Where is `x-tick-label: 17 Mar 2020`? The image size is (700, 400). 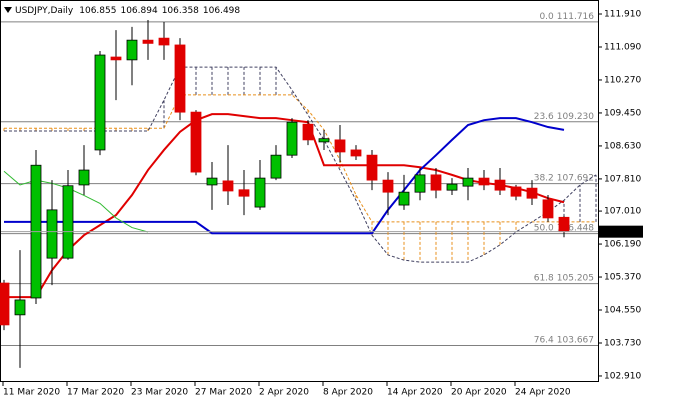 x-tick-label: 17 Mar 2020 is located at coordinates (95, 393).